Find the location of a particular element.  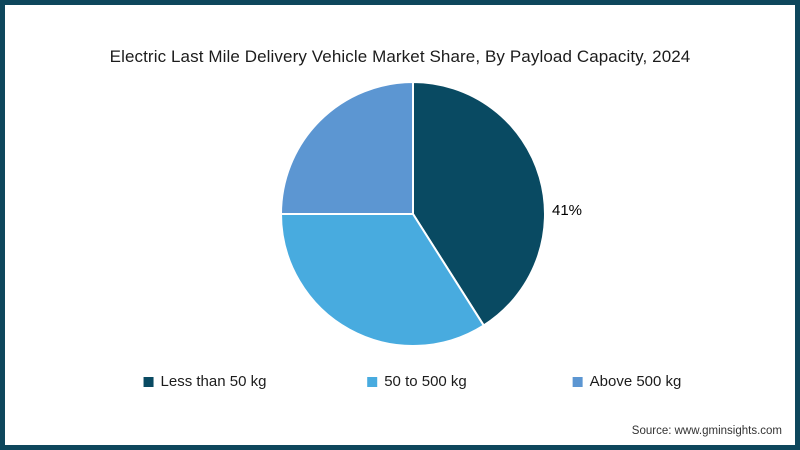

legend-label: Above 500 kg is located at coordinates (635, 381).